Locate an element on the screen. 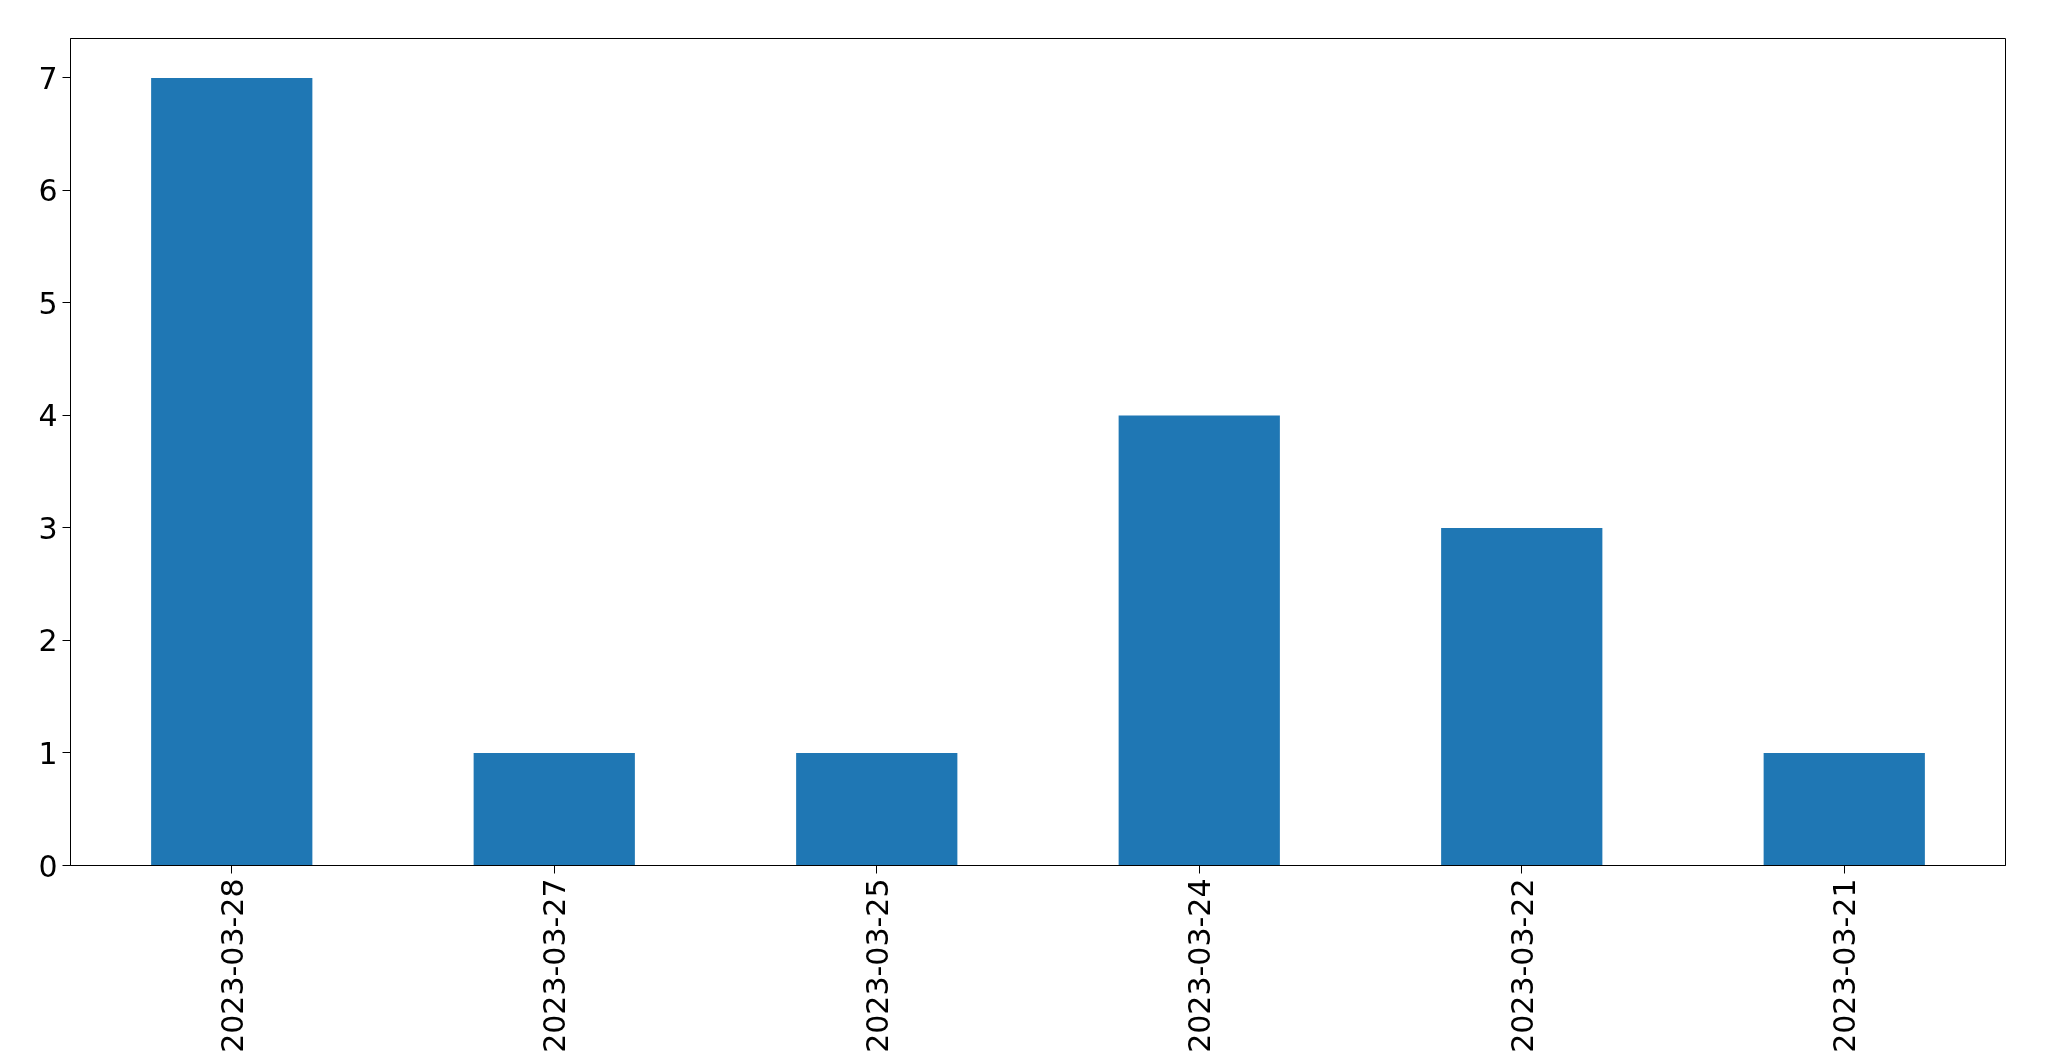 Image resolution: width=2049 pixels, height=1061 pixels. y-tick-label: 3 is located at coordinates (48, 528).